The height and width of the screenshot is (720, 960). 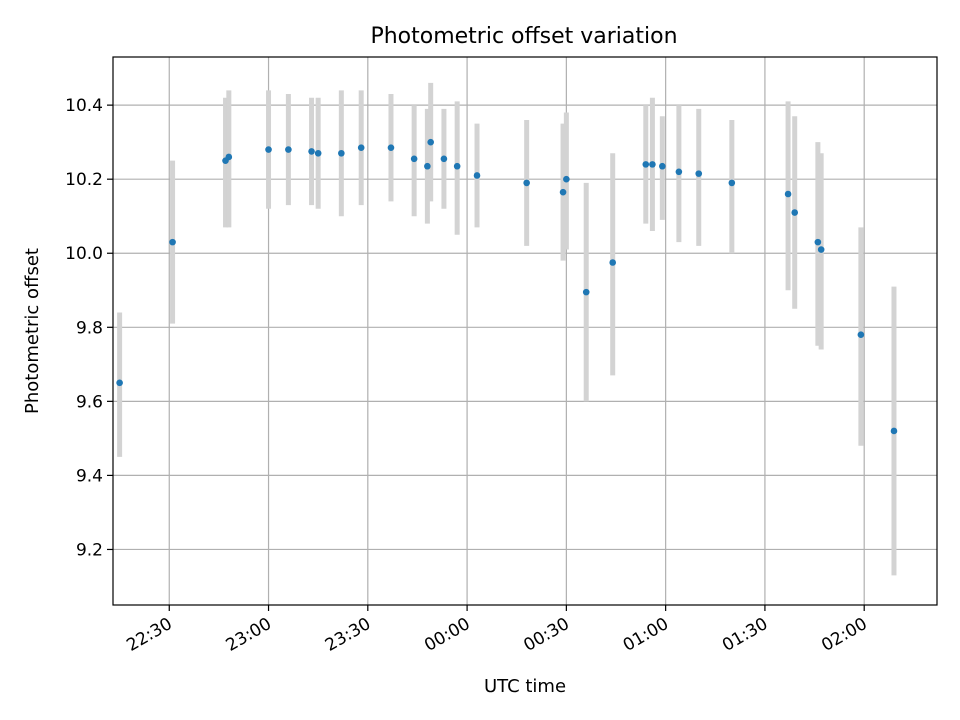 I want to click on x-tick-label: 00:30, so click(x=546, y=635).